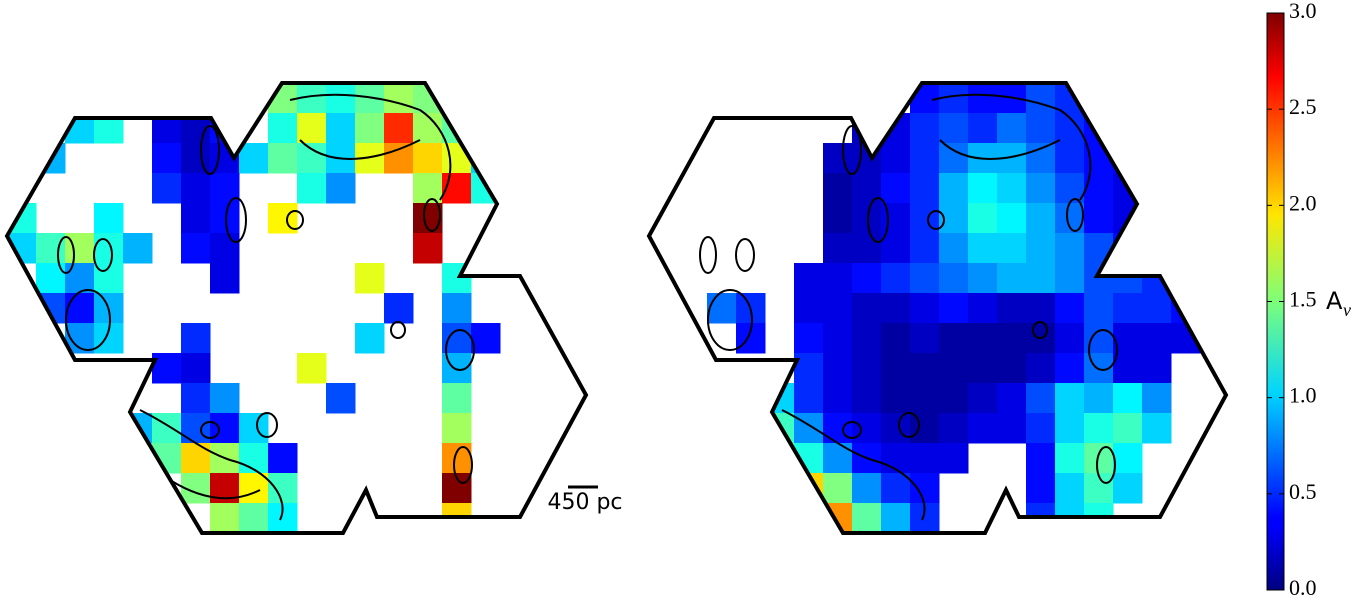 The height and width of the screenshot is (601, 1368). I want to click on colorbar-label: A, so click(1334, 301).